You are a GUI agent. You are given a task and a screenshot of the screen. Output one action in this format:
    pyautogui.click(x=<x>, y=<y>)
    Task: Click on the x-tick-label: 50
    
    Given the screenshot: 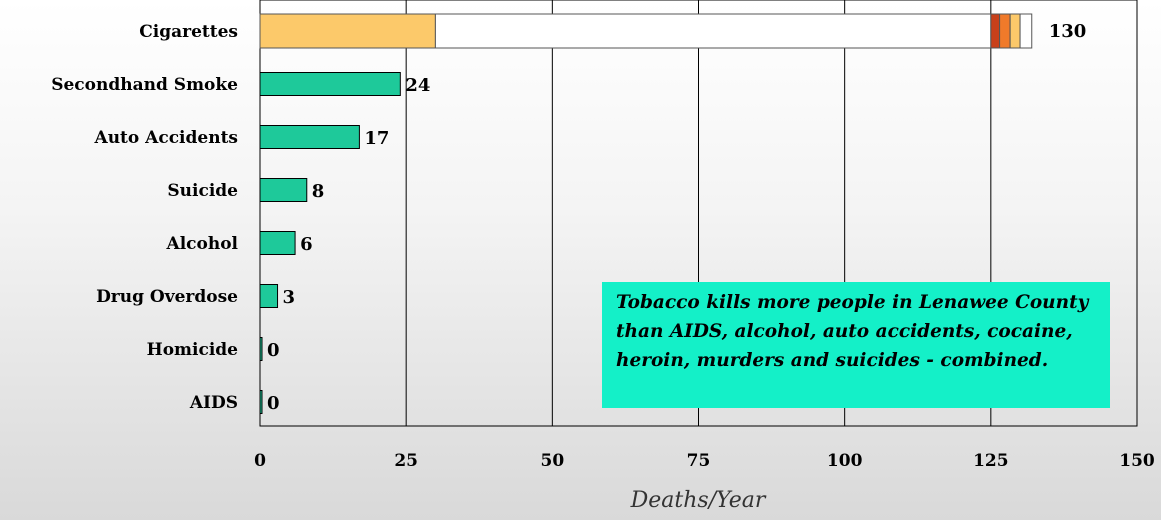 What is the action you would take?
    pyautogui.click(x=552, y=461)
    